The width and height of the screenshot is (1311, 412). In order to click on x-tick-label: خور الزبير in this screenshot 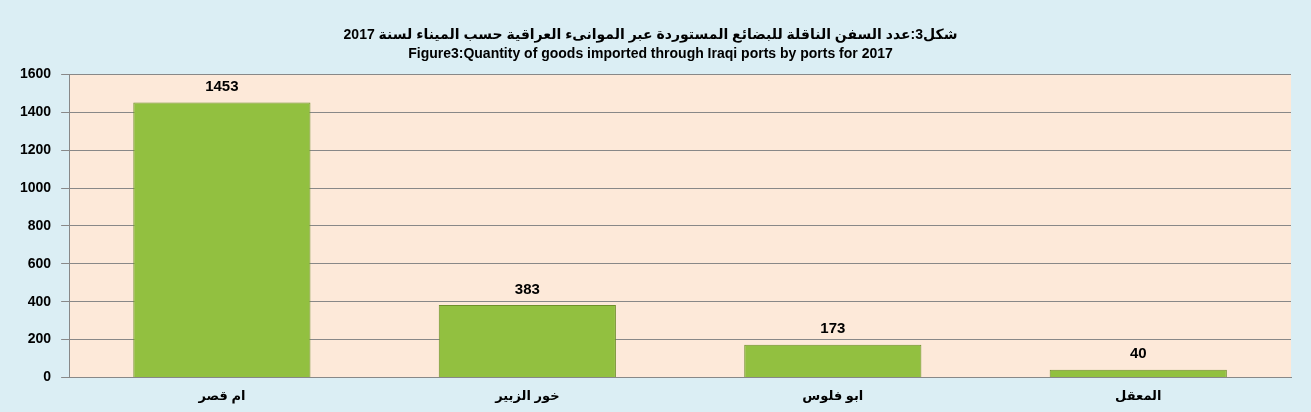, I will do `click(527, 395)`.